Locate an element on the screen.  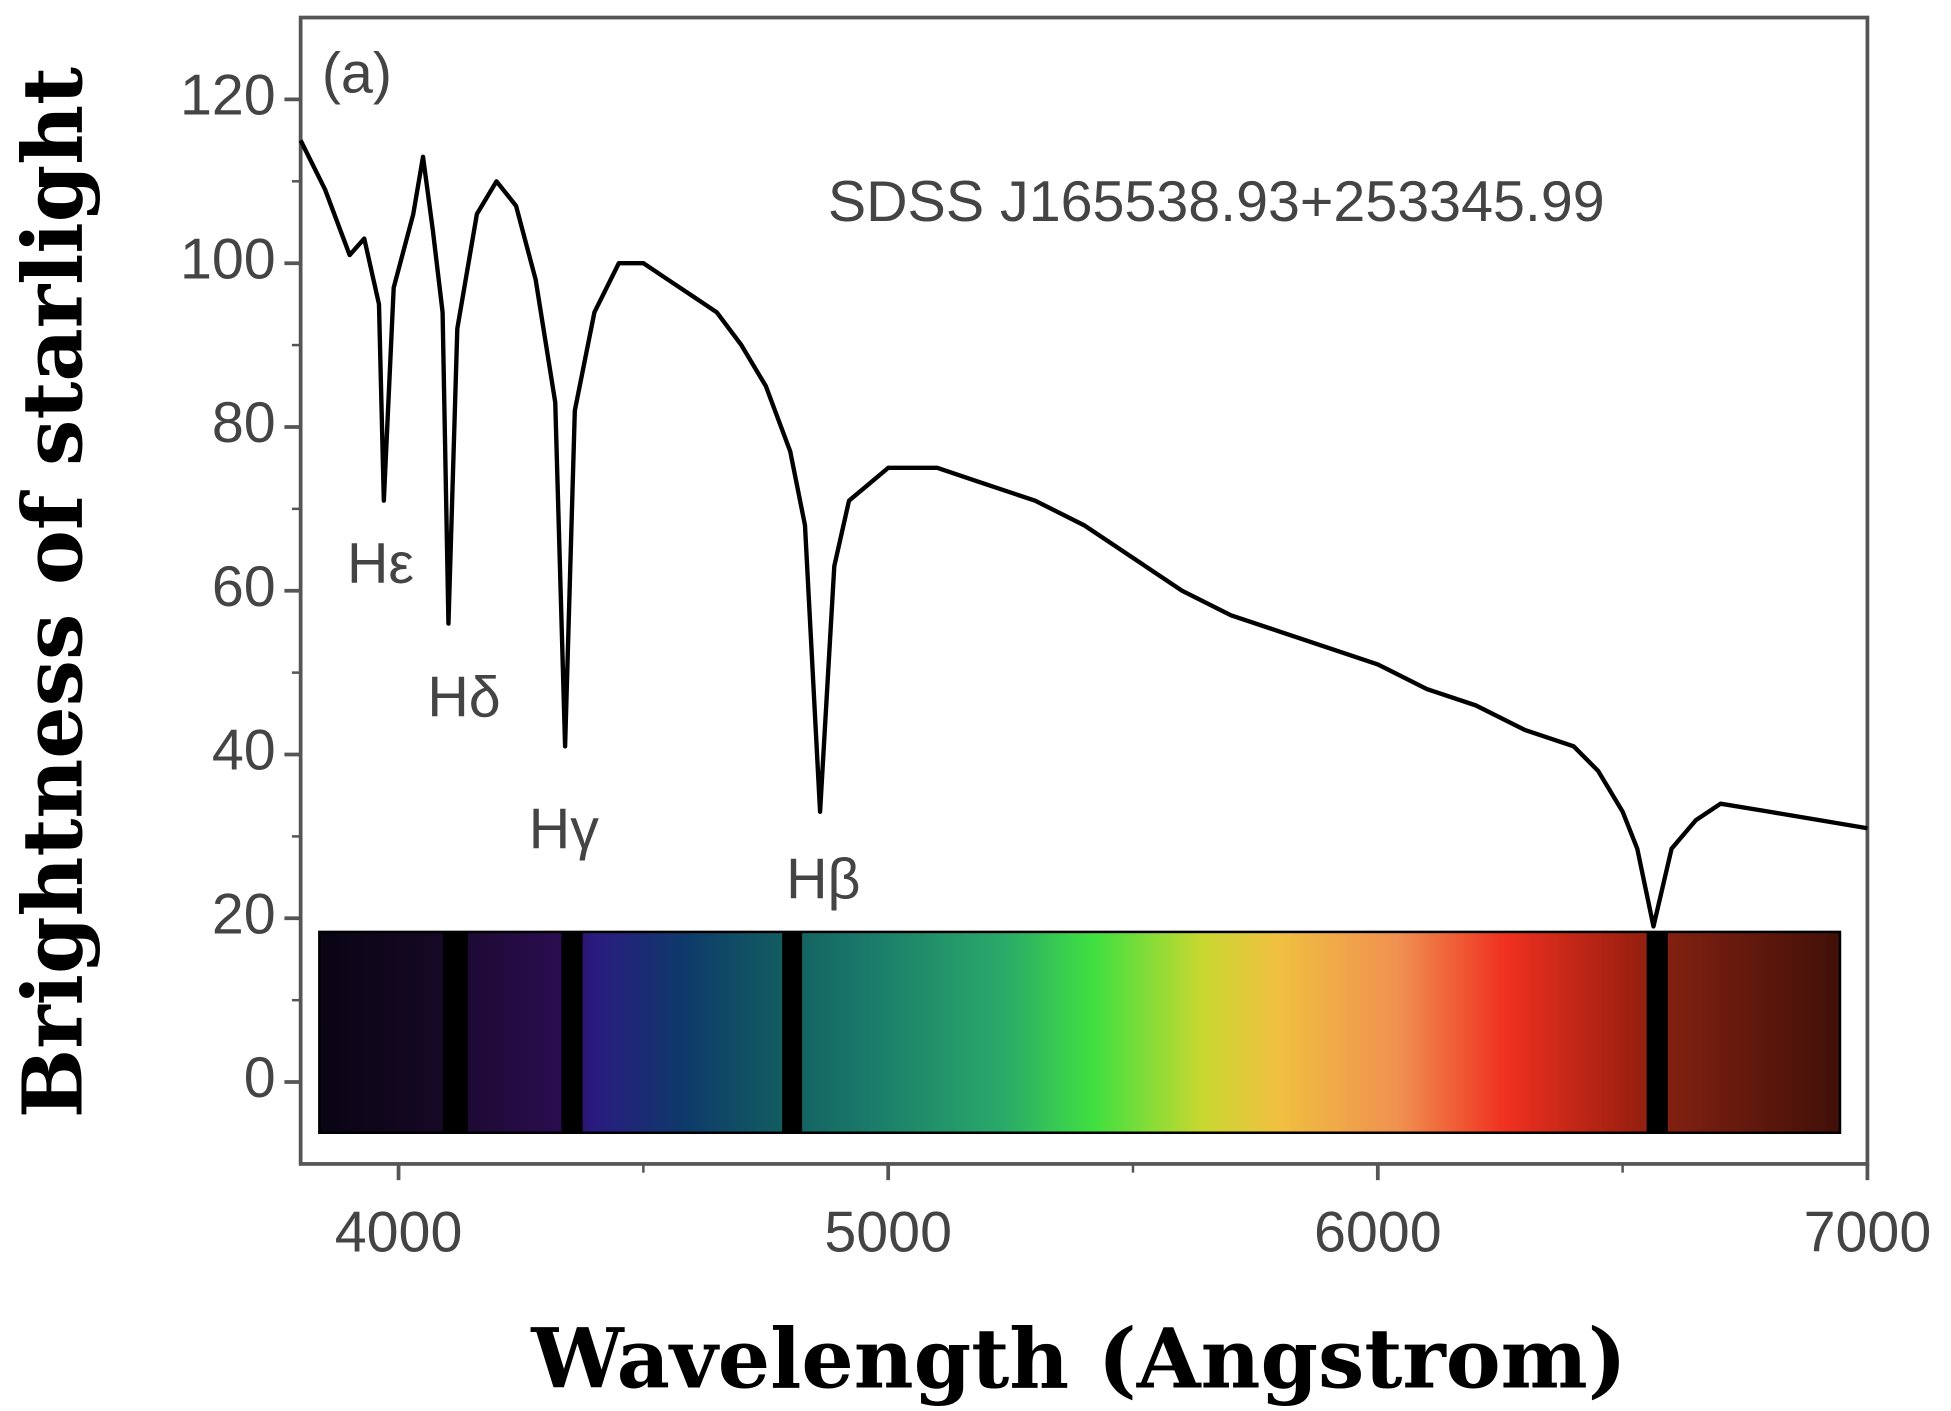
x-tick-label: 7000 is located at coordinates (1868, 1232).